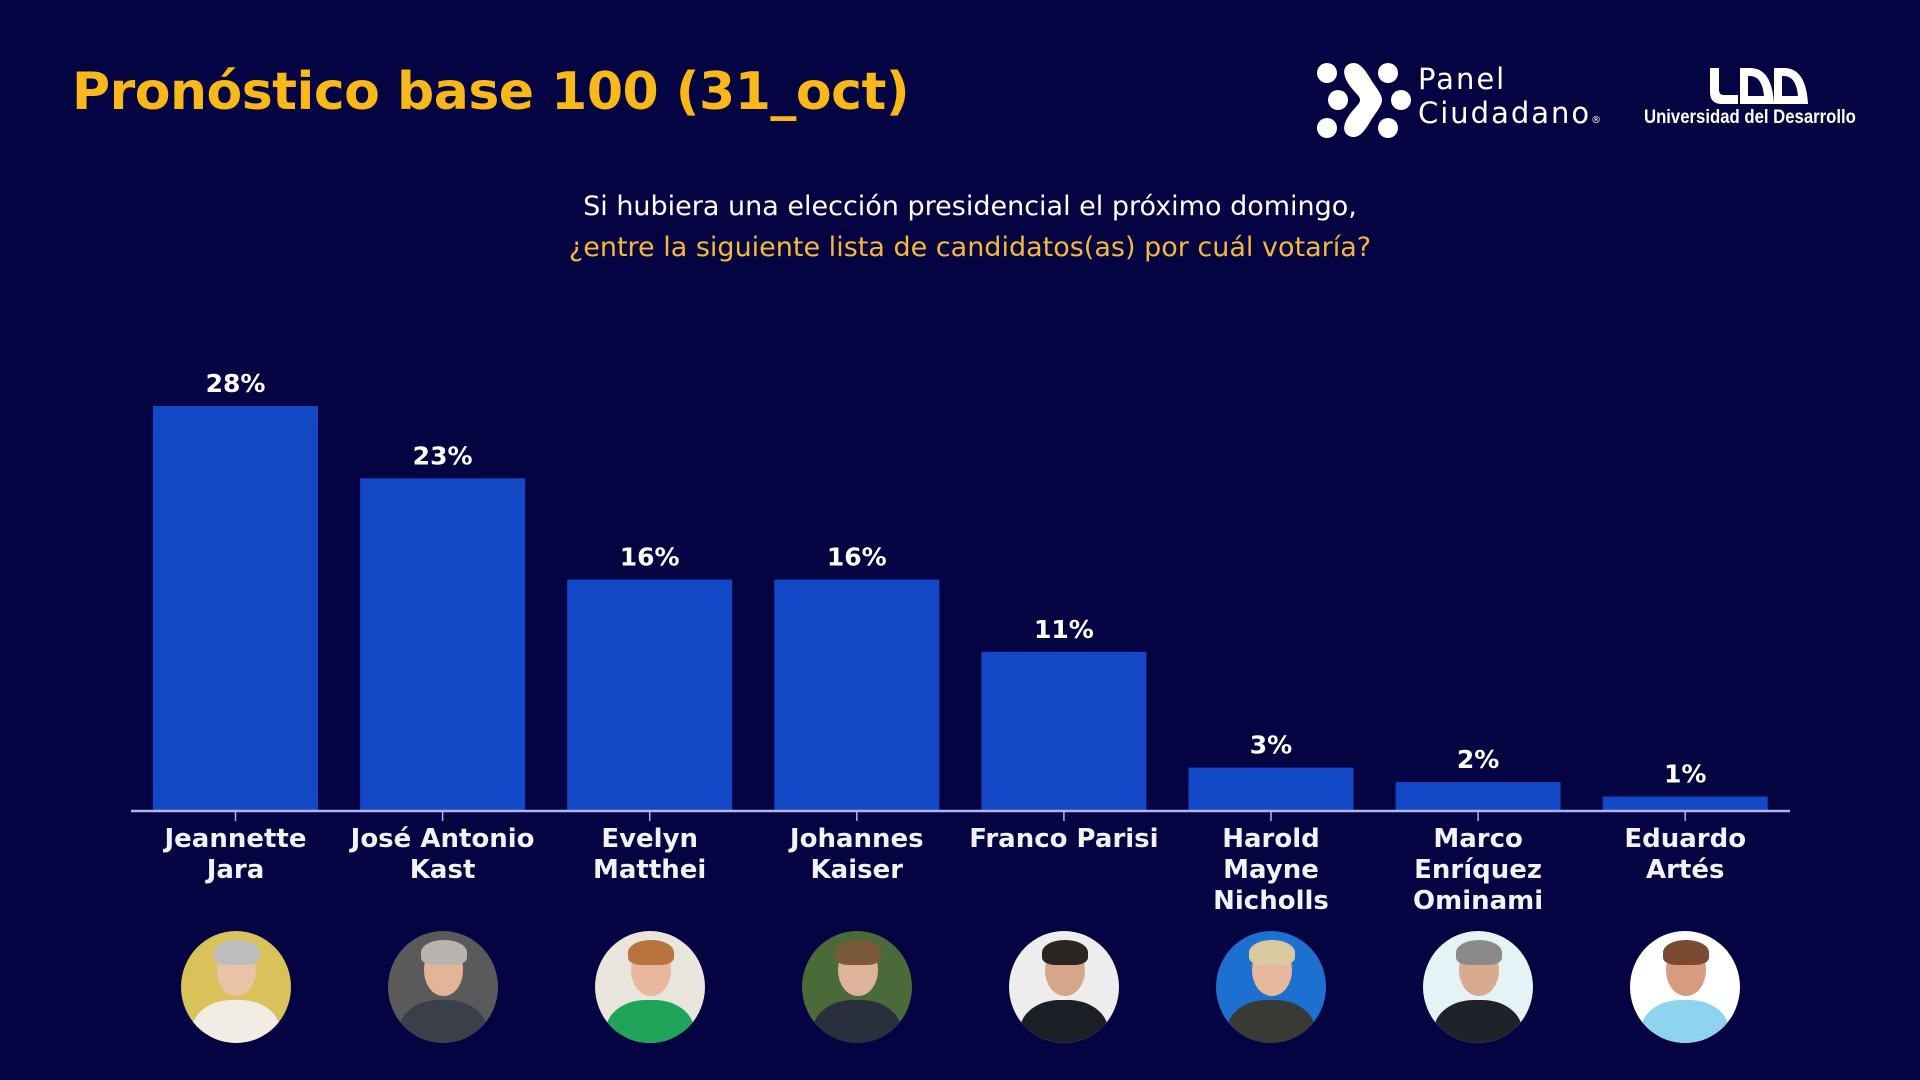  I want to click on value-label-5: 3%, so click(1271, 745).